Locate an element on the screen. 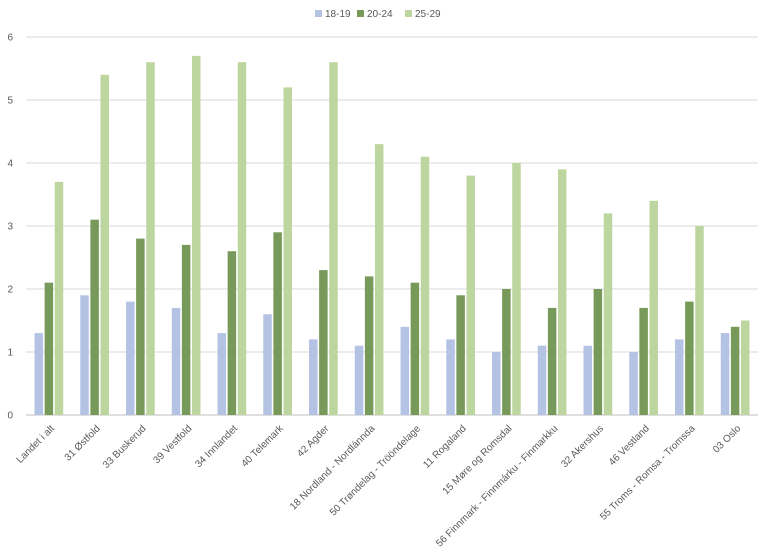 The image size is (768, 557). x-tick-label: 32 Akershus is located at coordinates (582, 446).